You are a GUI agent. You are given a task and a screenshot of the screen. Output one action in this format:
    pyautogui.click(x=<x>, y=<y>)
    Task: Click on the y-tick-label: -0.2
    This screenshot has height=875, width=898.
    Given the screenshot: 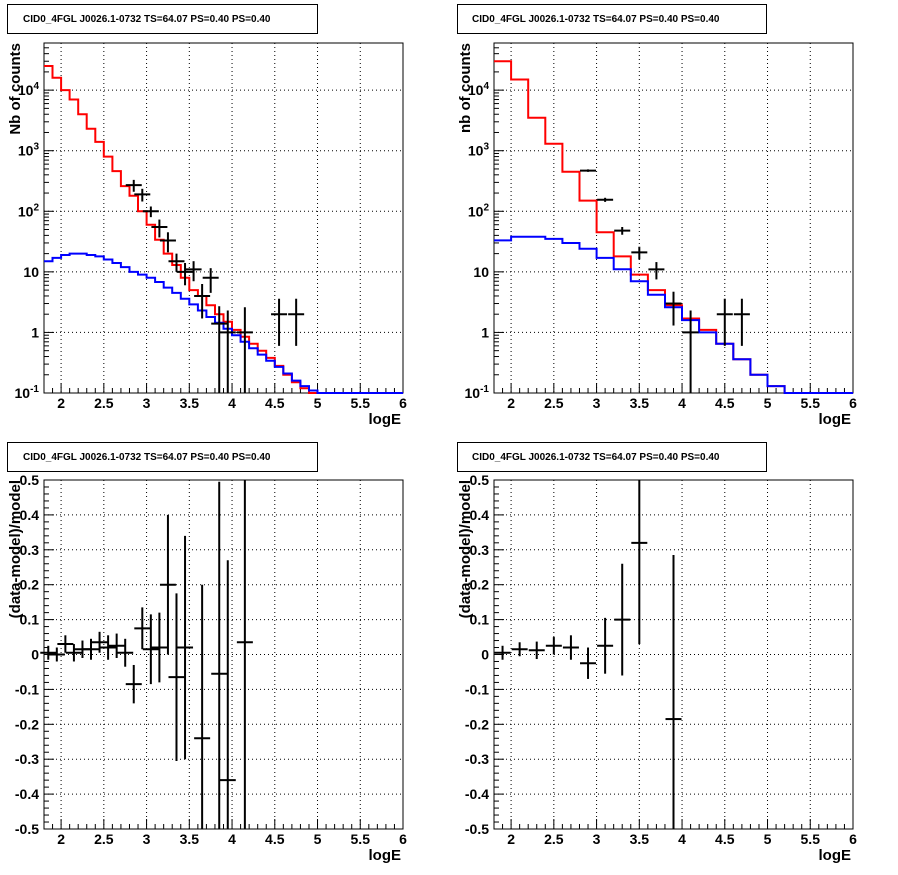 What is the action you would take?
    pyautogui.click(x=477, y=724)
    